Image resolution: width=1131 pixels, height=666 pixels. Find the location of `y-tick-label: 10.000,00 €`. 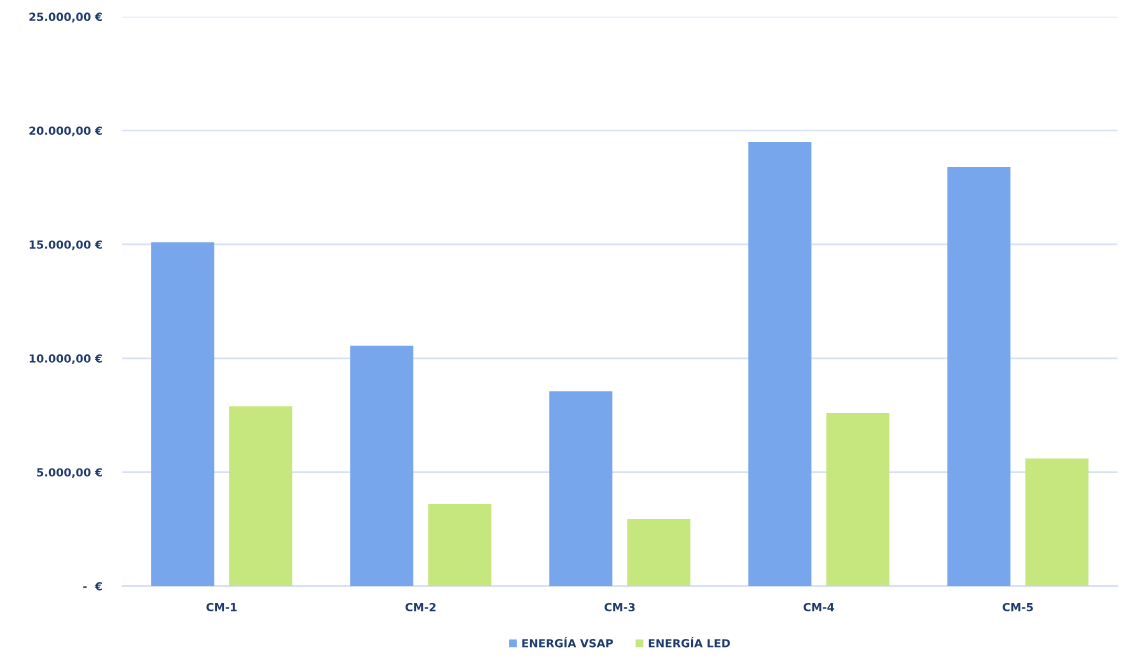

y-tick-label: 10.000,00 € is located at coordinates (65, 359).